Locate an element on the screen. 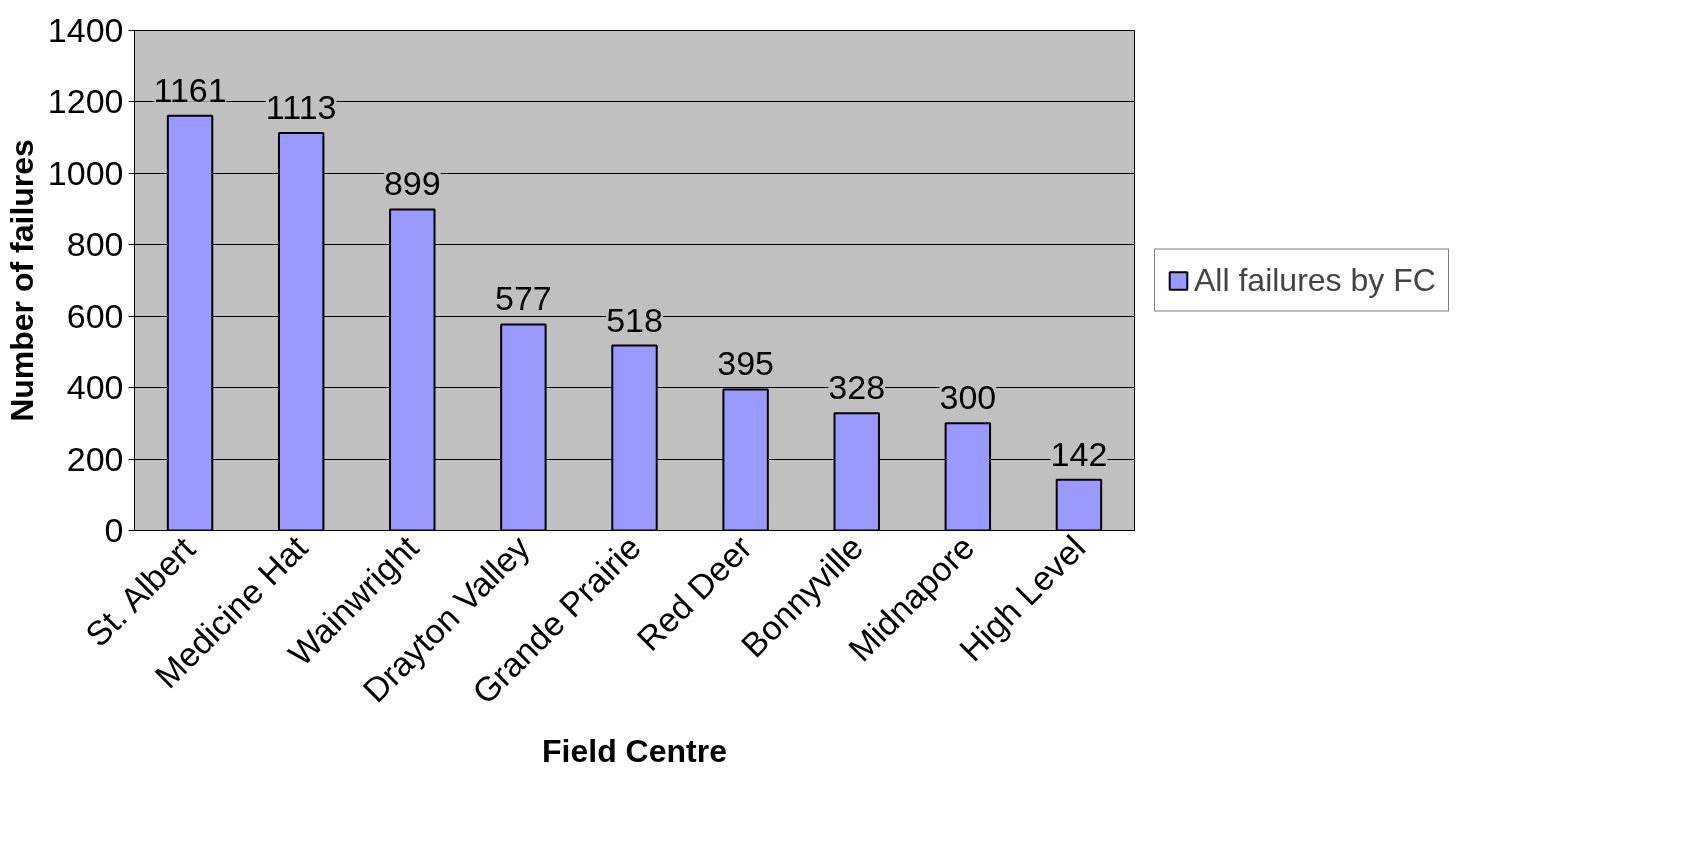 The width and height of the screenshot is (1695, 841). y-tick-label: 400 is located at coordinates (95, 387).